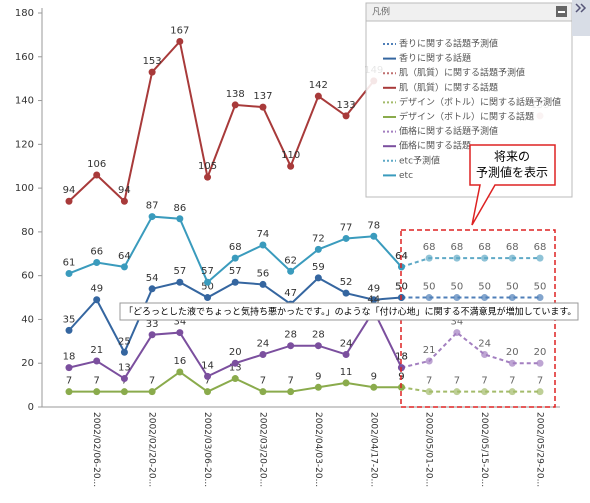 Image resolution: width=590 pixels, height=503 pixels. What do you see at coordinates (435, 146) in the screenshot?
I see `legend-label: 価格に関する話題` at bounding box center [435, 146].